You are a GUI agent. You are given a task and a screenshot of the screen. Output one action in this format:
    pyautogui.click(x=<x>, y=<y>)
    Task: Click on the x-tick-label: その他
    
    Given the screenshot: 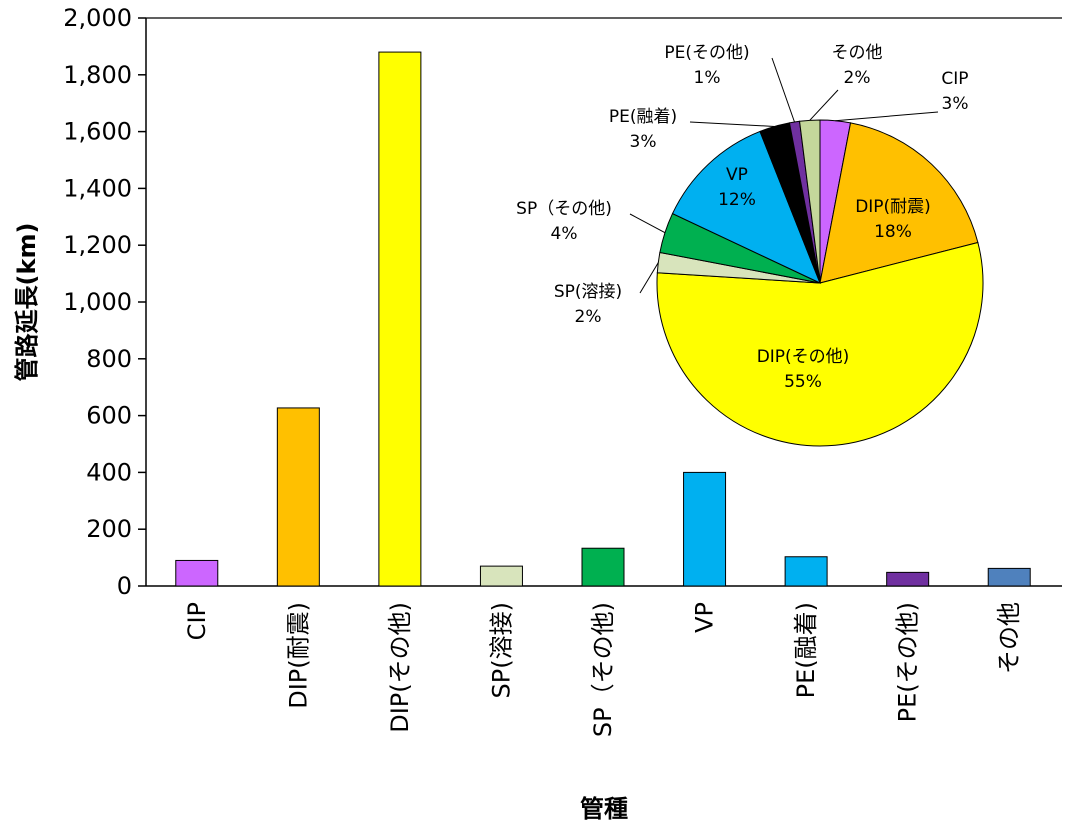 What is the action you would take?
    pyautogui.click(x=1009, y=638)
    